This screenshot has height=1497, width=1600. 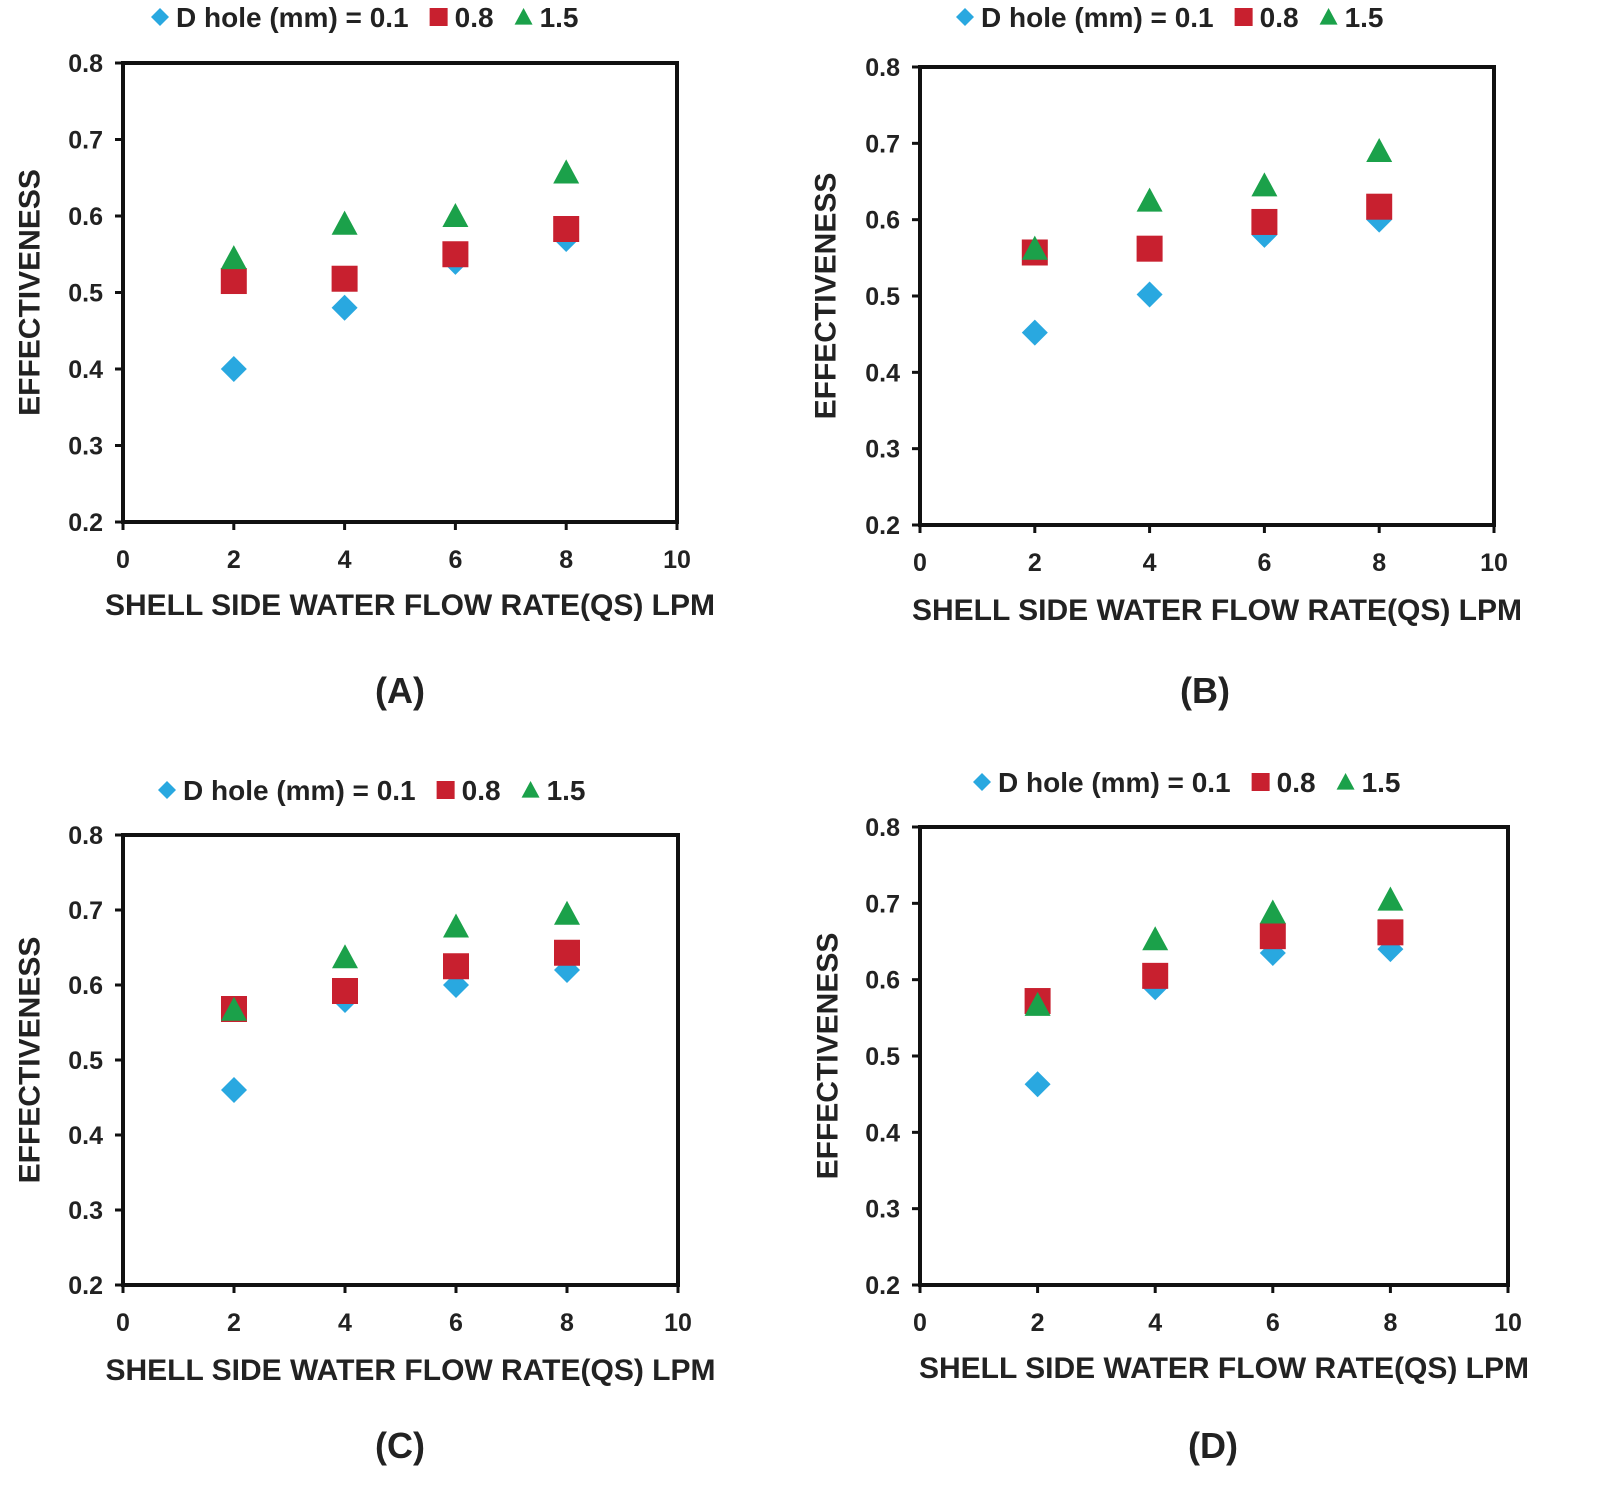 I want to click on panel-label: (D), so click(x=1213, y=1445).